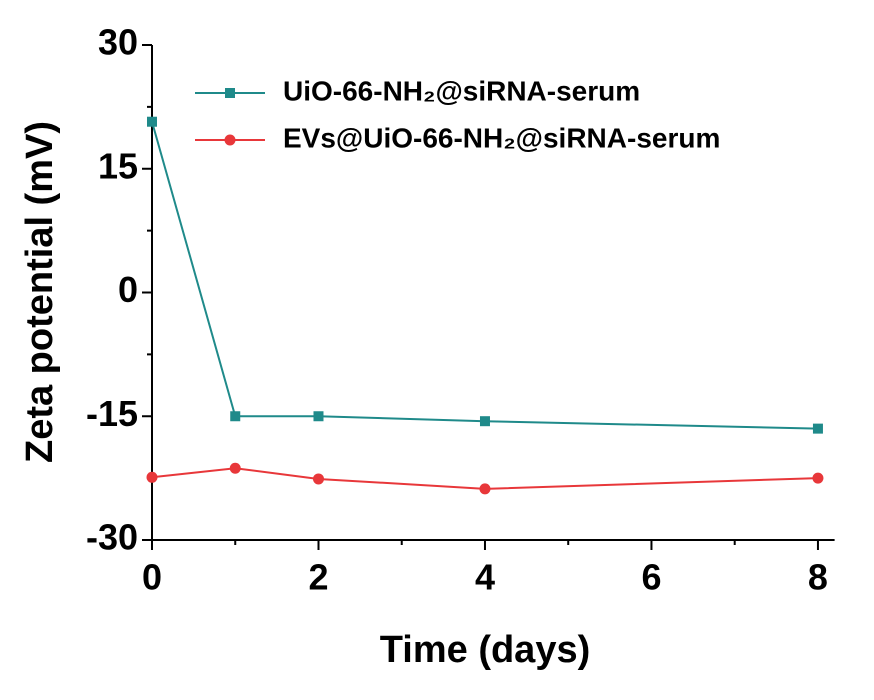 This screenshot has height=700, width=874. I want to click on legend-label: UiO-66-NH₂@siRNA-serum, so click(461, 90).